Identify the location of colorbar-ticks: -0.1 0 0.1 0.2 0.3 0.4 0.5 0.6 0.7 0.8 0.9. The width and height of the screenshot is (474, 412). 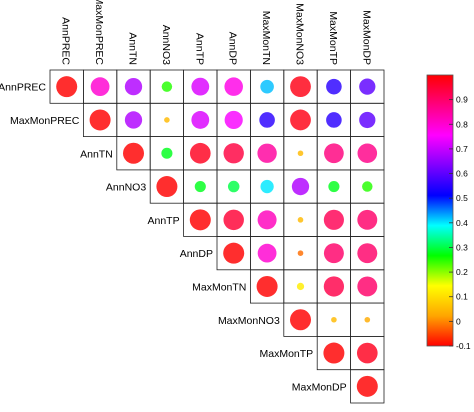
(460, 223).